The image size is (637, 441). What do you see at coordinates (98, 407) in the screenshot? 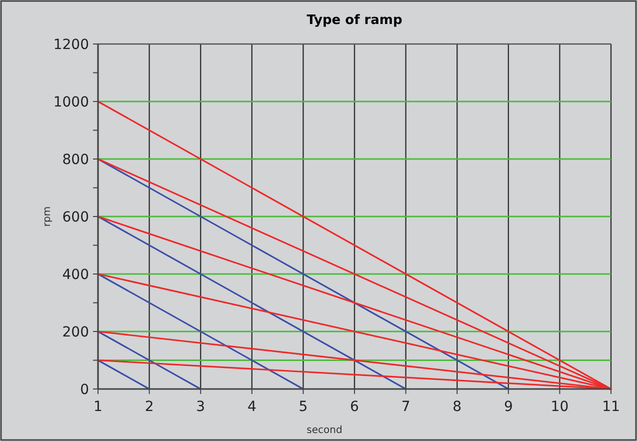
I see `x-tick-label: 1` at bounding box center [98, 407].